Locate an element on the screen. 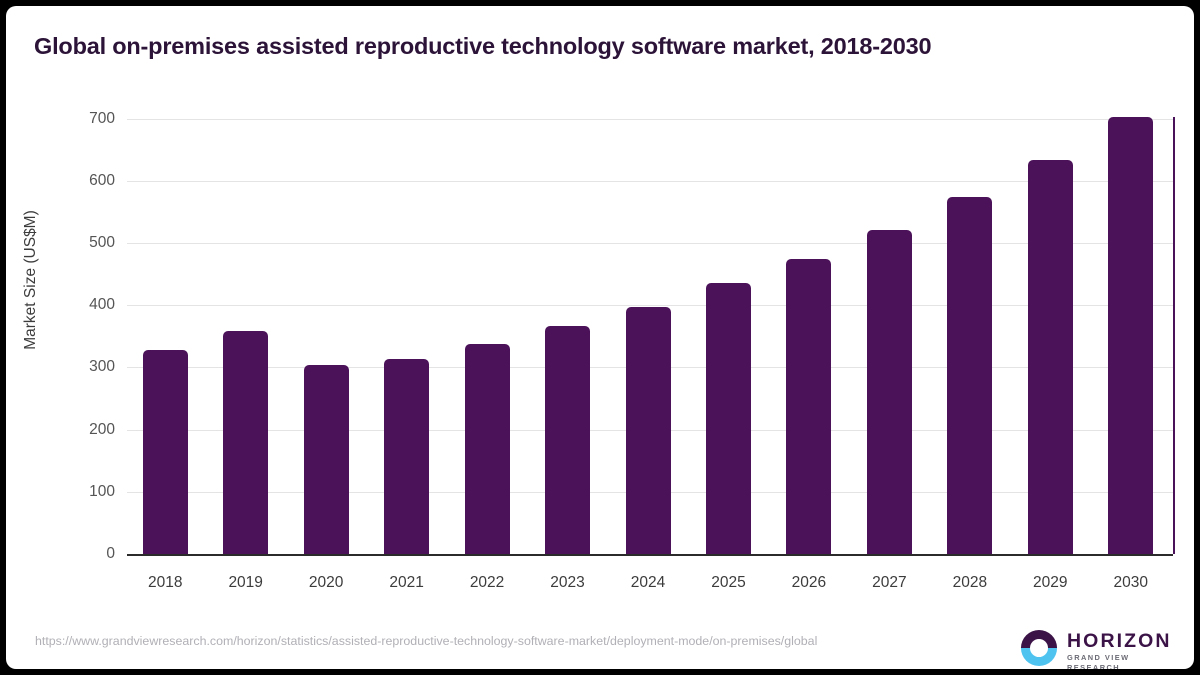 This screenshot has width=1200, height=675. x-tick-label: 2029 is located at coordinates (1050, 582).